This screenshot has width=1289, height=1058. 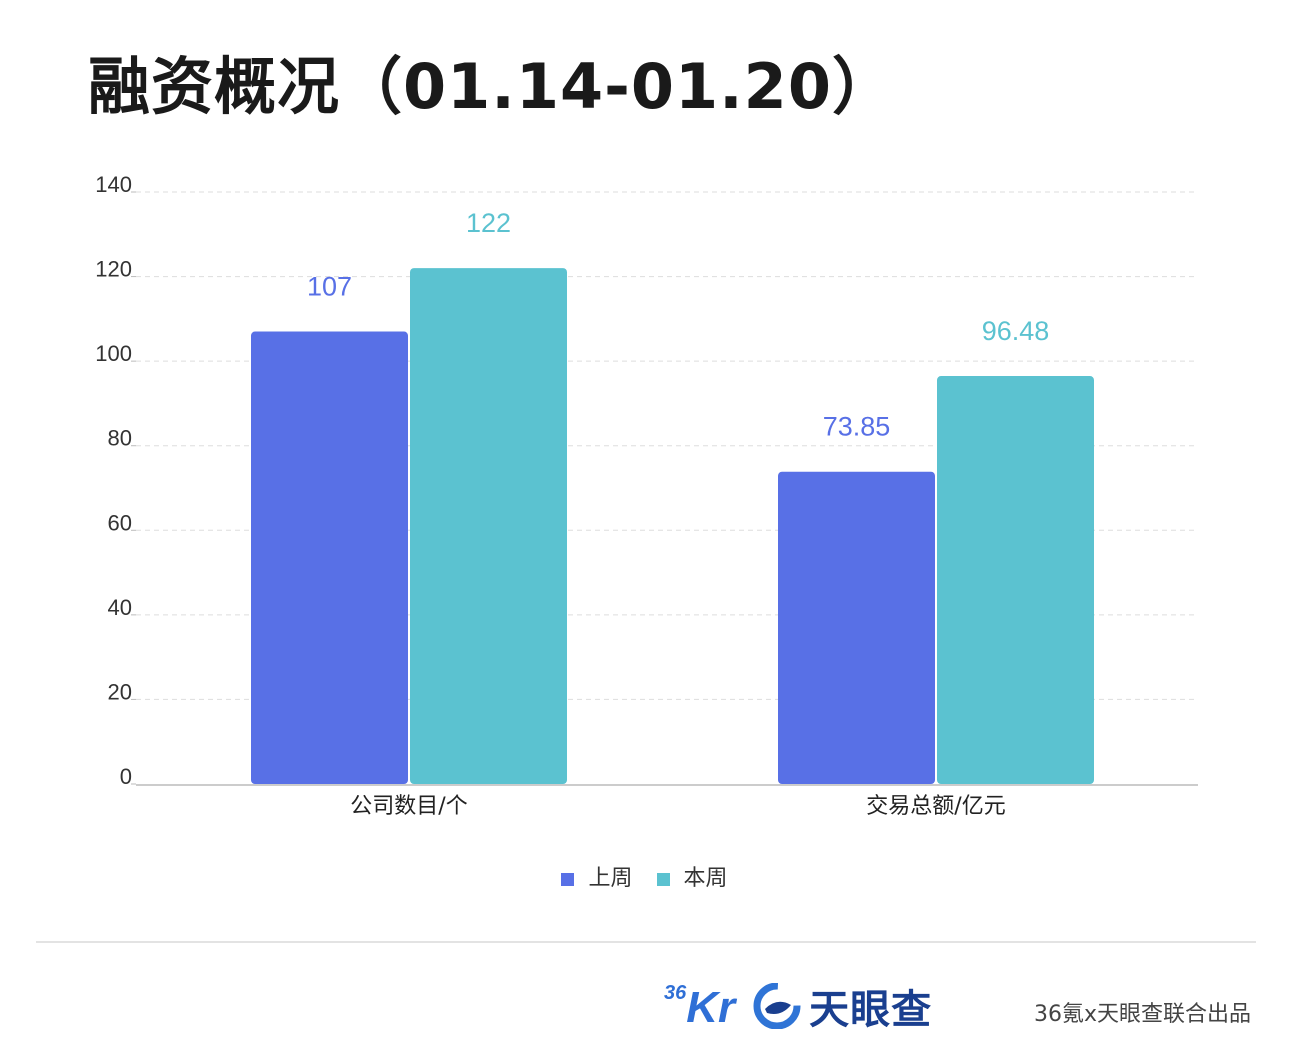 I want to click on y-tick-label: 0, so click(x=126, y=776).